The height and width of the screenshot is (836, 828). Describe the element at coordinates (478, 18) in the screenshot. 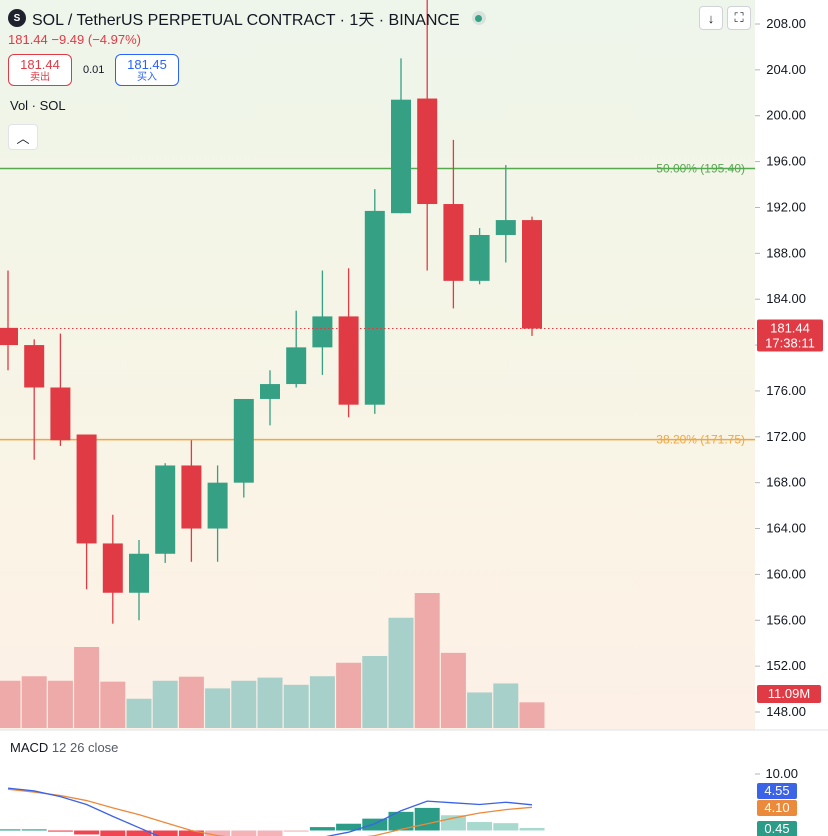

I see `market-status-icon` at that location.